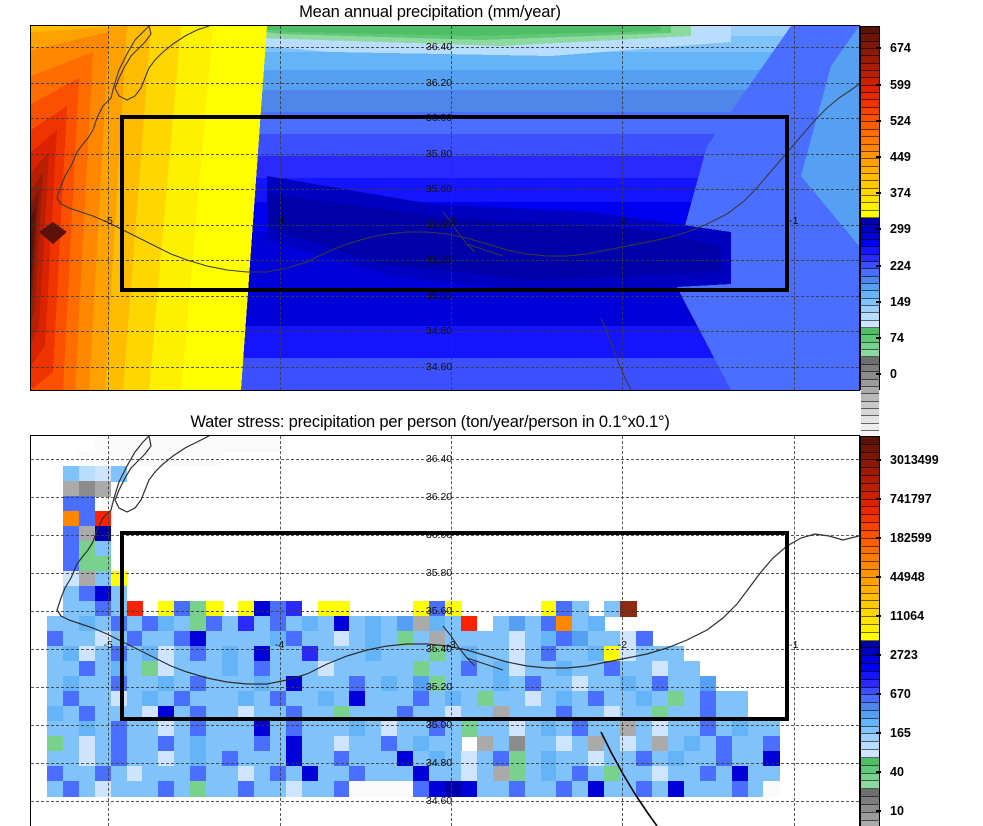  Describe the element at coordinates (900, 193) in the screenshot. I see `colorbar-tick-label-374: 374` at that location.